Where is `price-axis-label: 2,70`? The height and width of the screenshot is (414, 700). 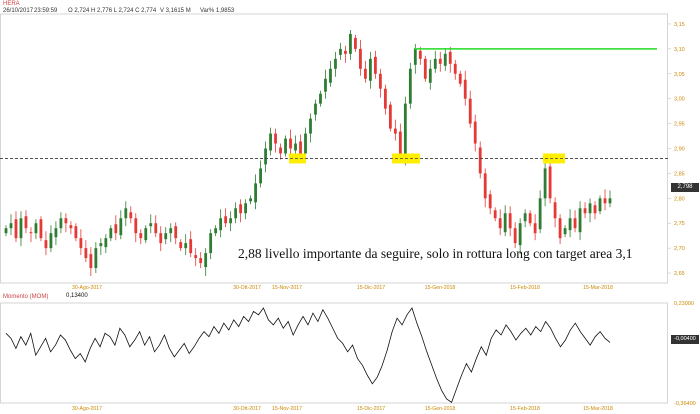
price-axis-label: 2,70 is located at coordinates (679, 249).